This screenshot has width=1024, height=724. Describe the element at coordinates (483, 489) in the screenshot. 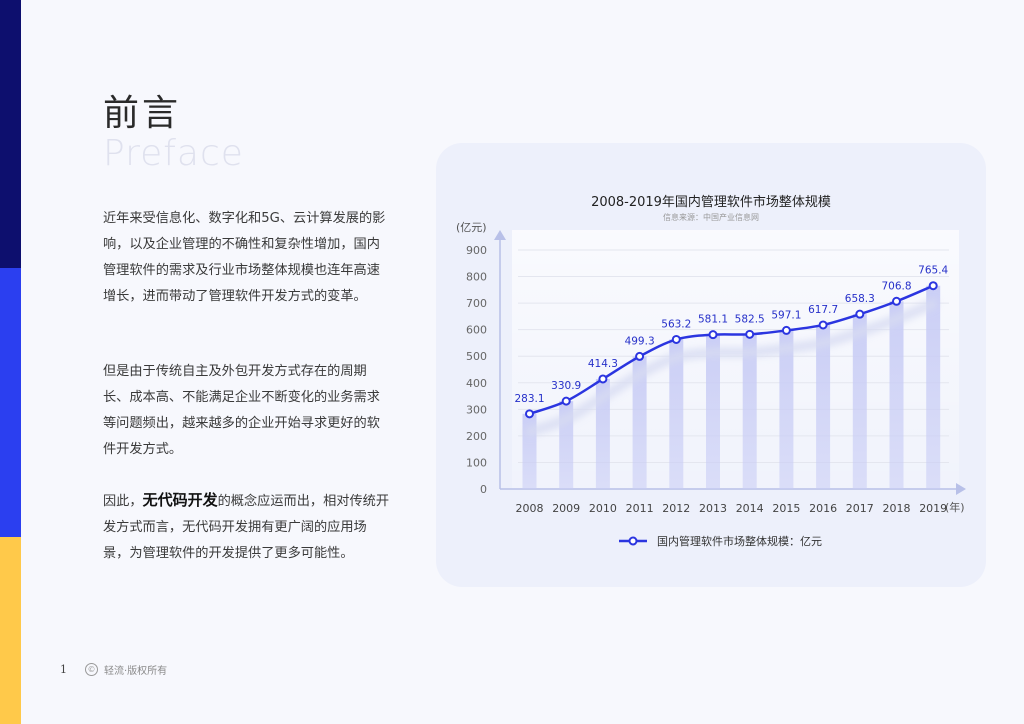

I see `y-tick-label: 0` at that location.